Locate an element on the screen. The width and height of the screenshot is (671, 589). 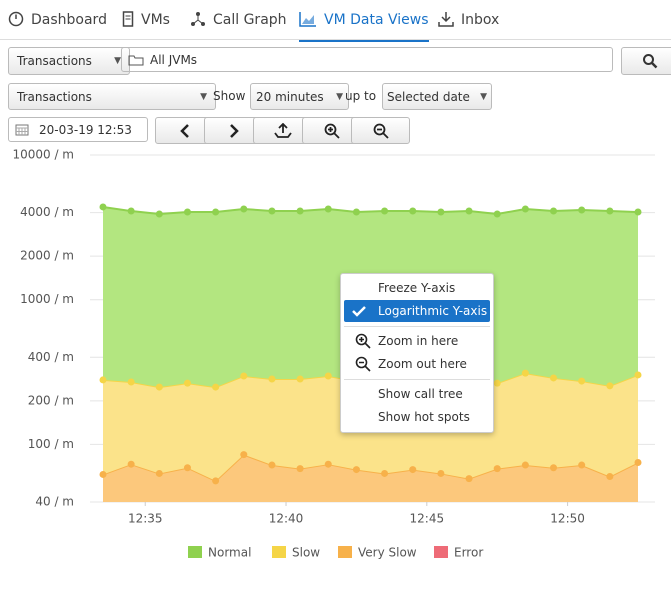
tab-label: VMs is located at coordinates (155, 20).